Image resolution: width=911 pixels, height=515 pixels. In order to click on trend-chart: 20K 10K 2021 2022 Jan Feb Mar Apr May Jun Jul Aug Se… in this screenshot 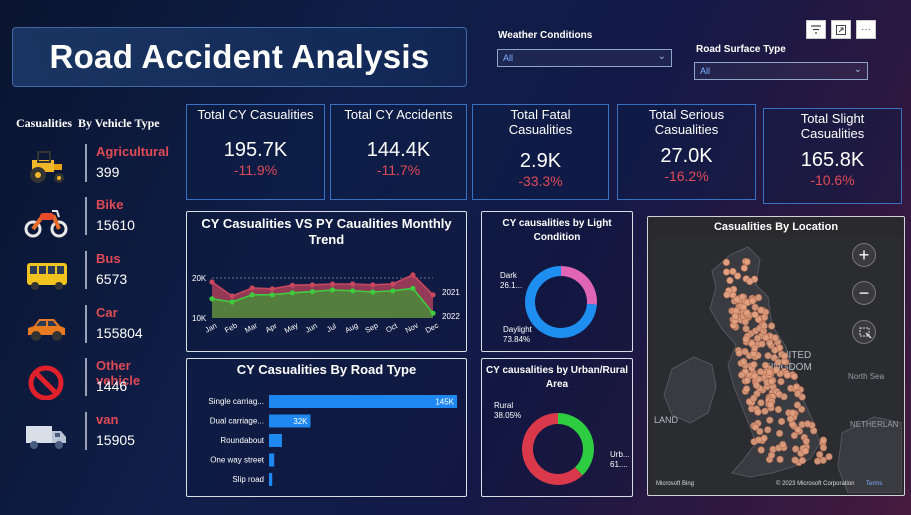, I will do `click(326, 303)`.